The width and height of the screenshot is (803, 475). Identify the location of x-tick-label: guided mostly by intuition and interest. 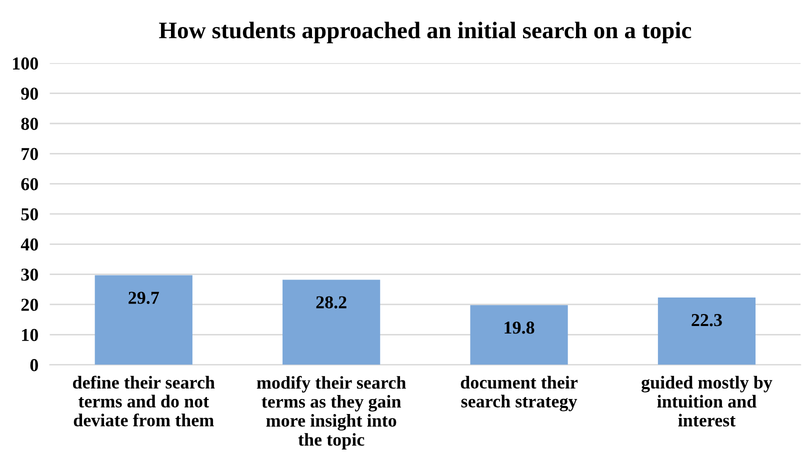
(707, 401).